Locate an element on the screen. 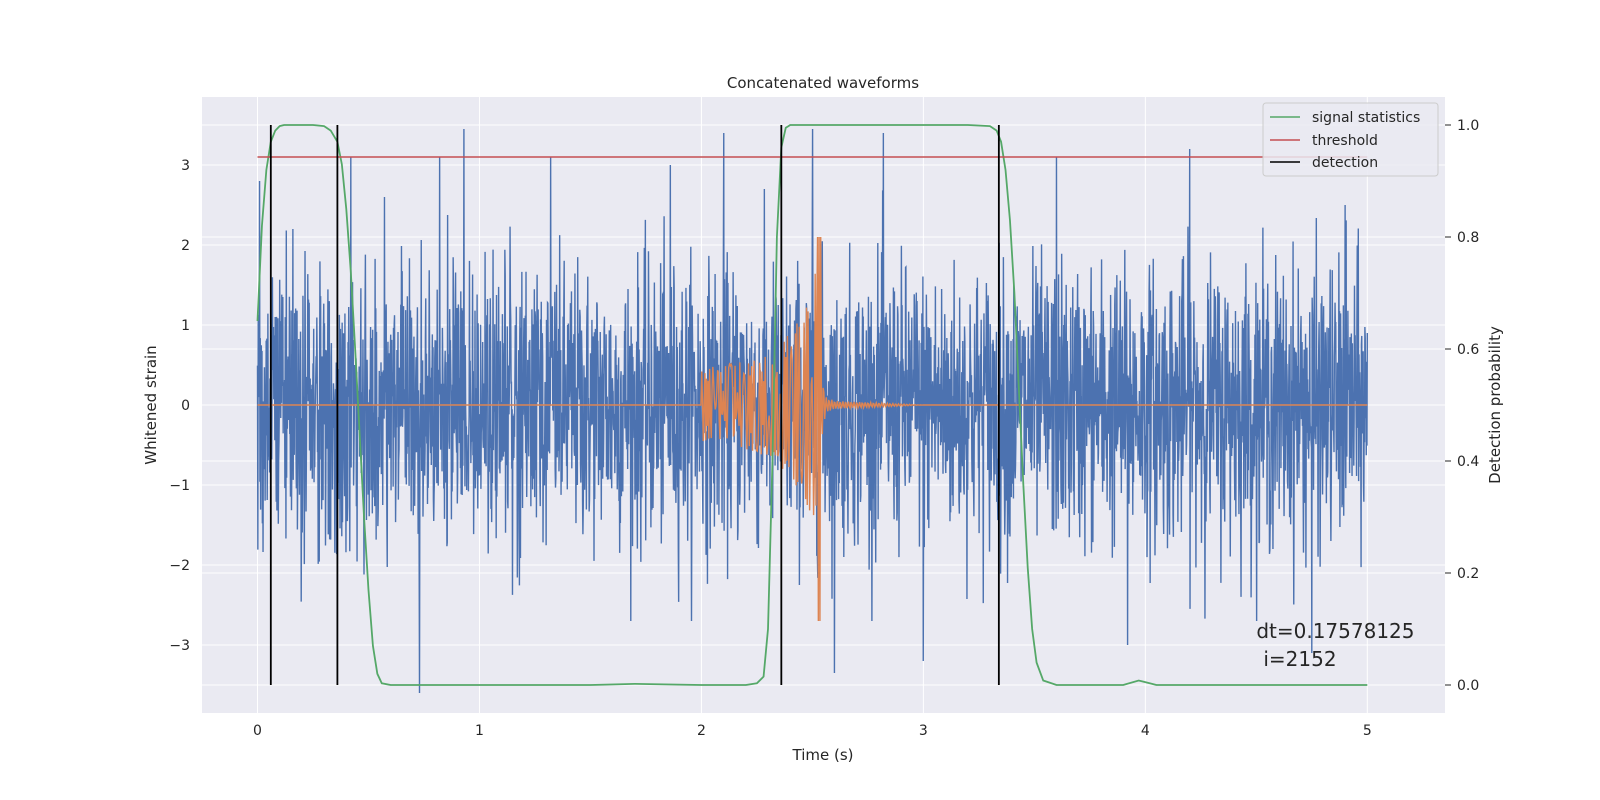 The width and height of the screenshot is (1600, 800). legend-label-threshold: threshold is located at coordinates (1345, 141).